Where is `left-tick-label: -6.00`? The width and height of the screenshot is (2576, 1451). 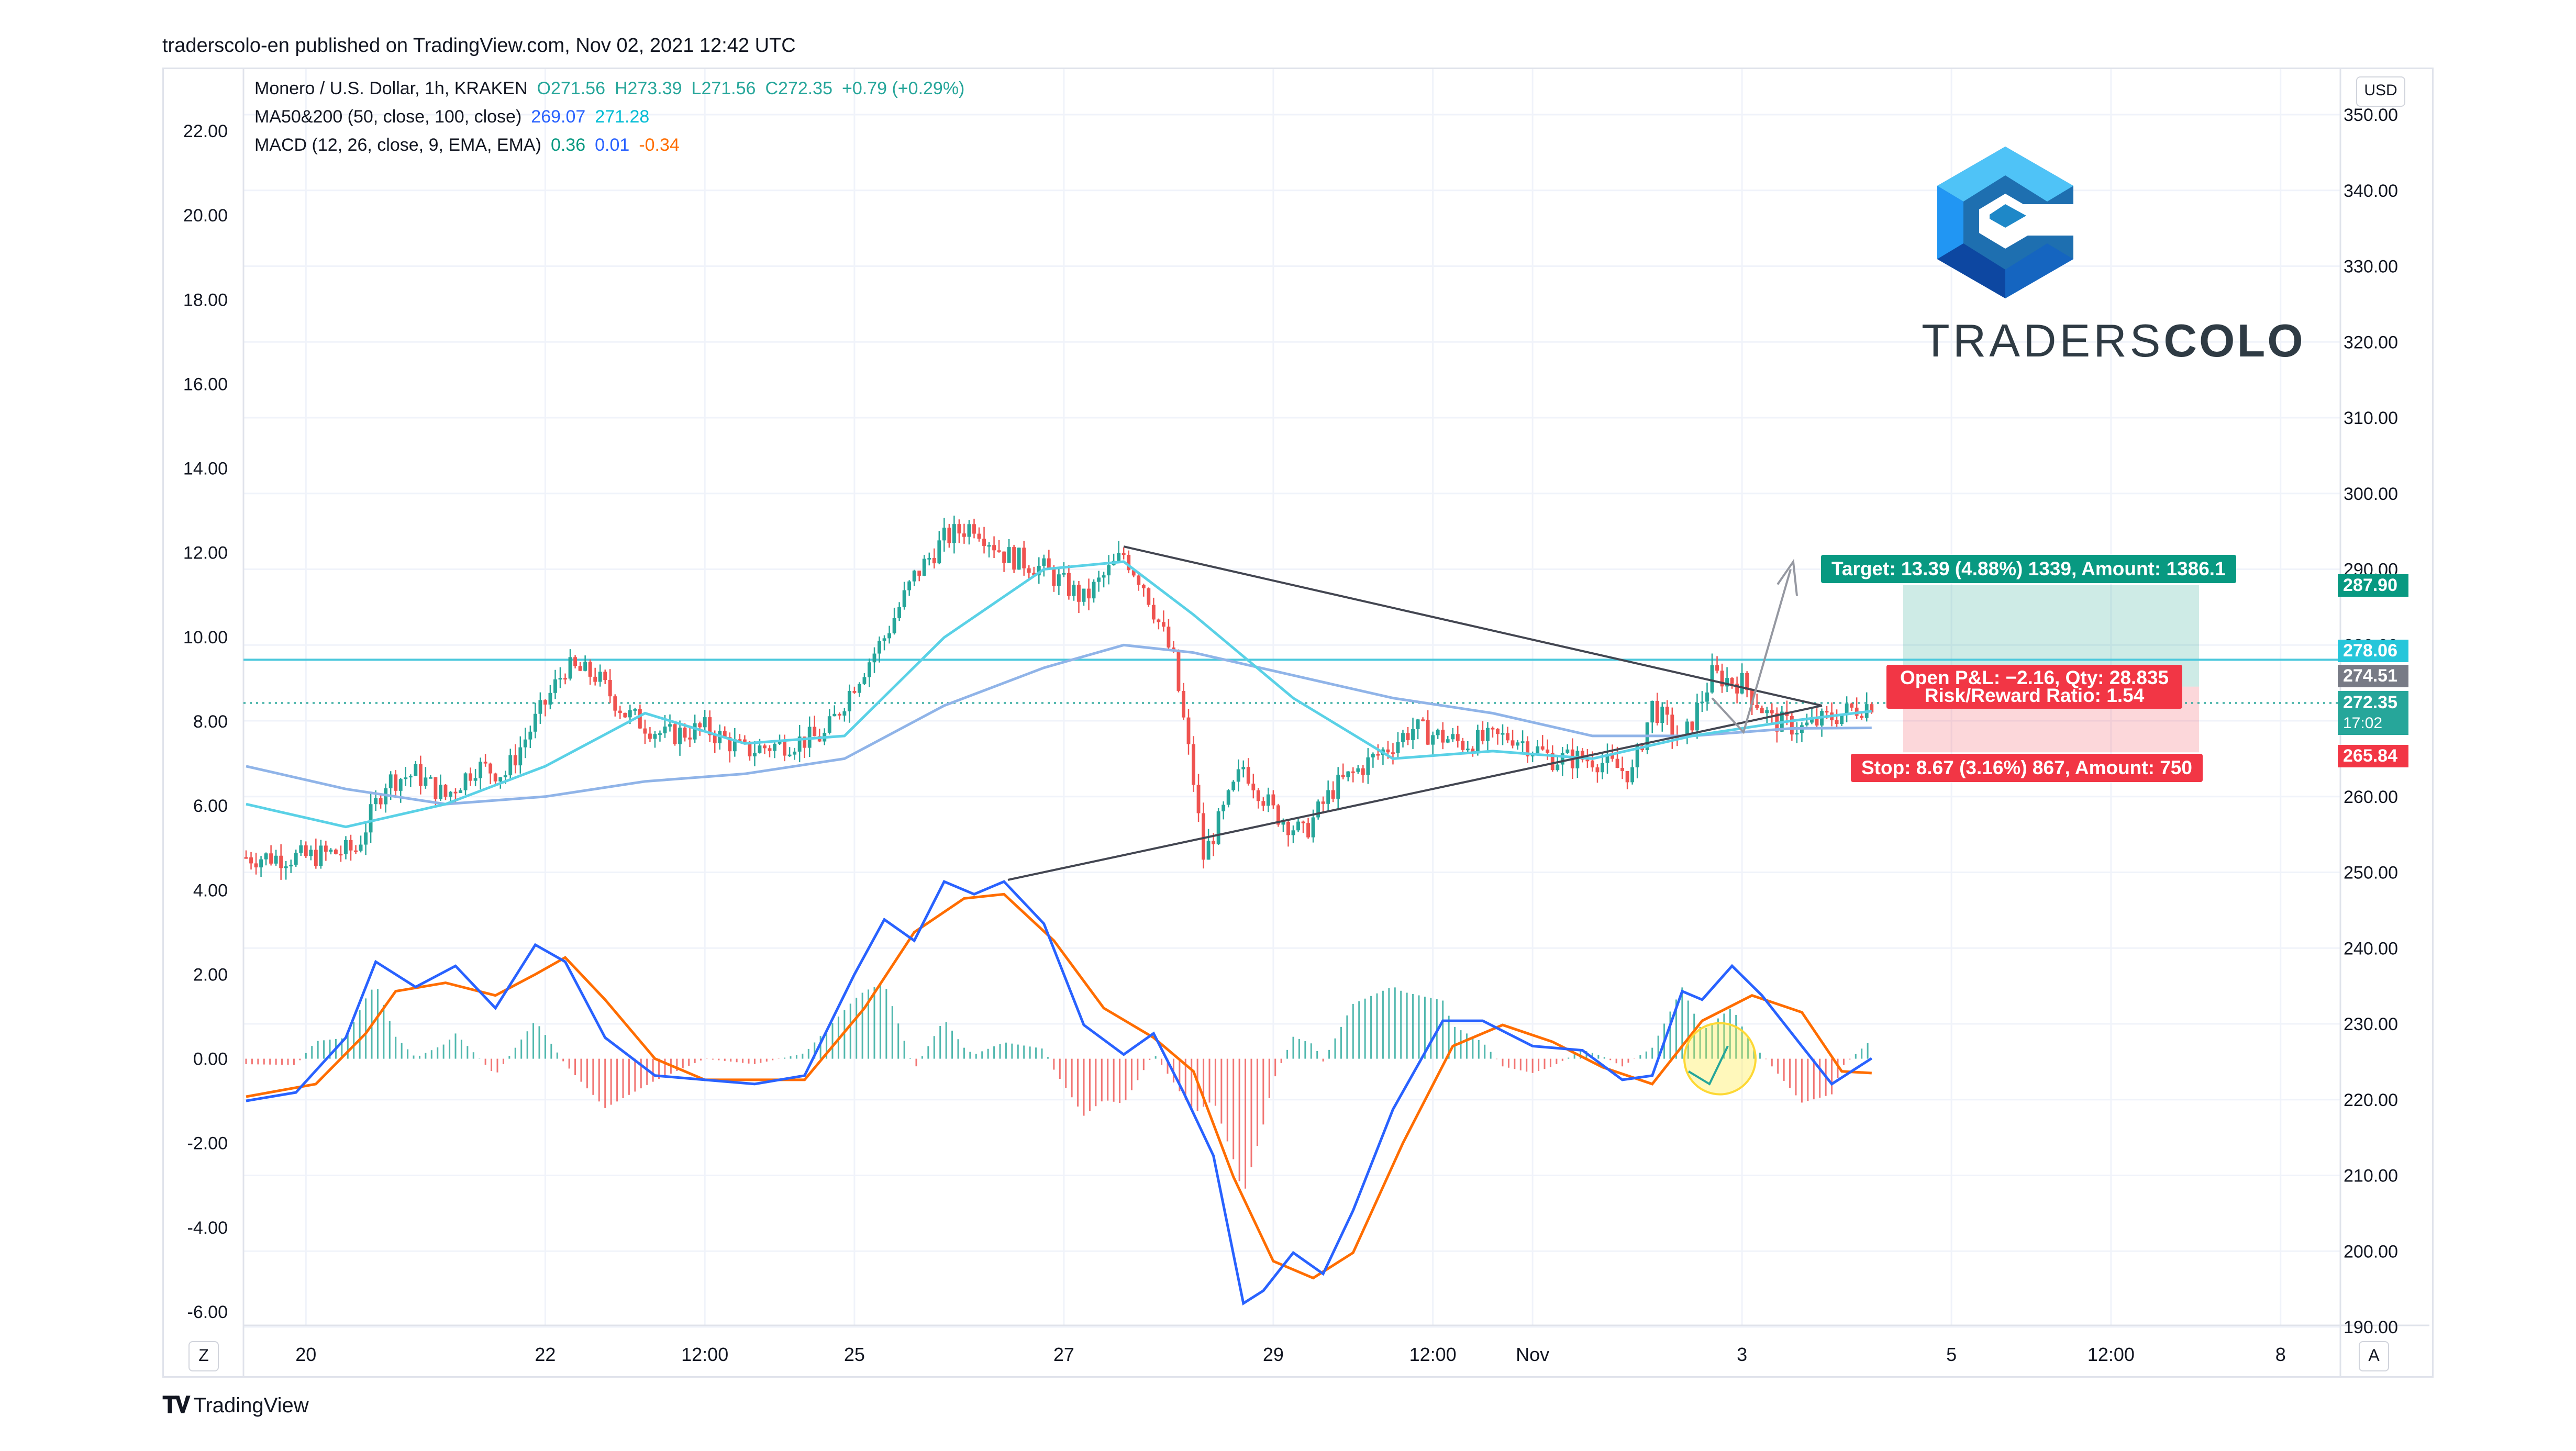 left-tick-label: -6.00 is located at coordinates (208, 1312).